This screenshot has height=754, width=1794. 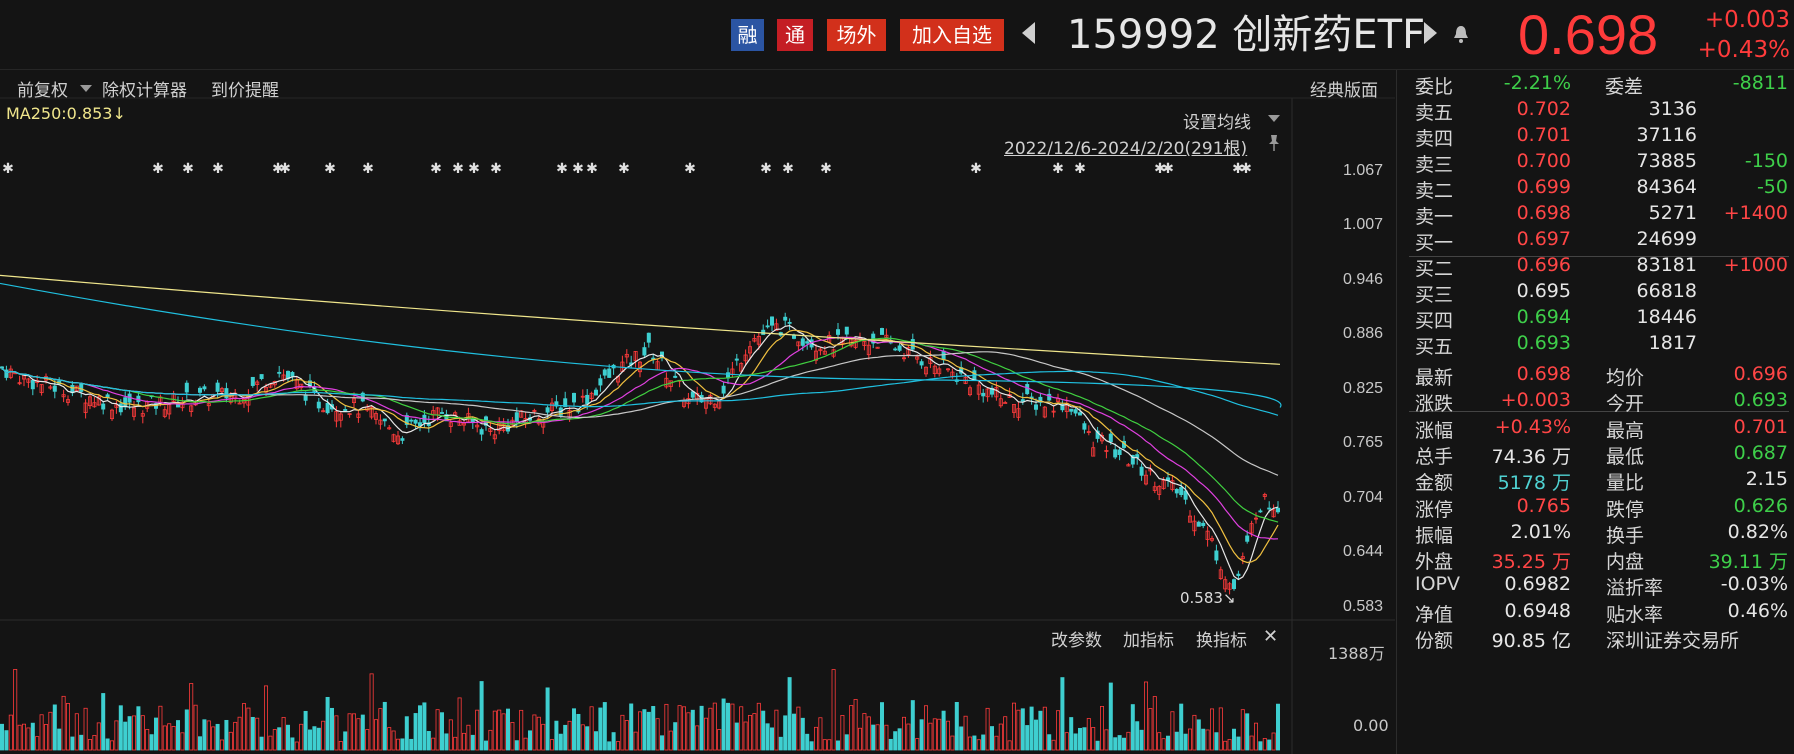 I want to click on stat-row: 外盘 35.25 万 内盘 39.11 万, so click(x=1595, y=560).